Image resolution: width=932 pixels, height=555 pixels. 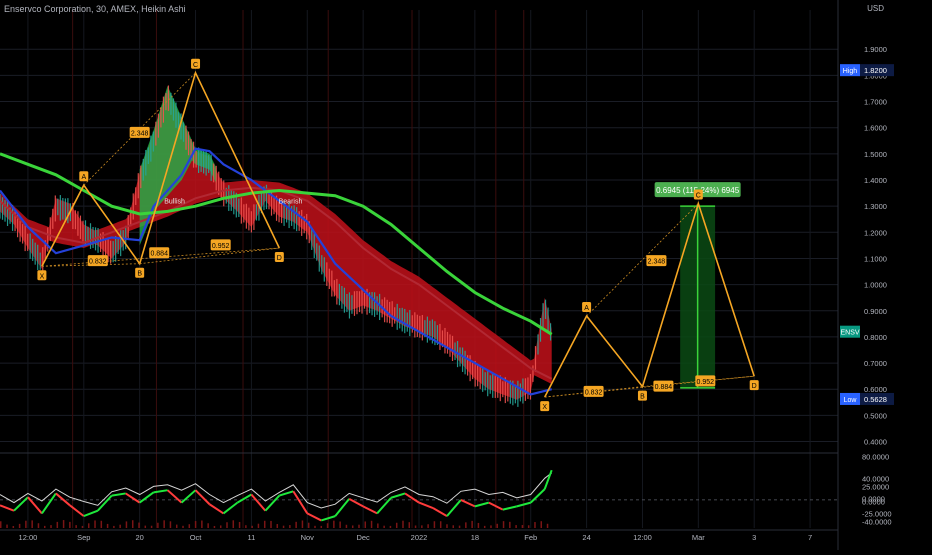 I want to click on price-tag-name-box, so click(x=850, y=398).